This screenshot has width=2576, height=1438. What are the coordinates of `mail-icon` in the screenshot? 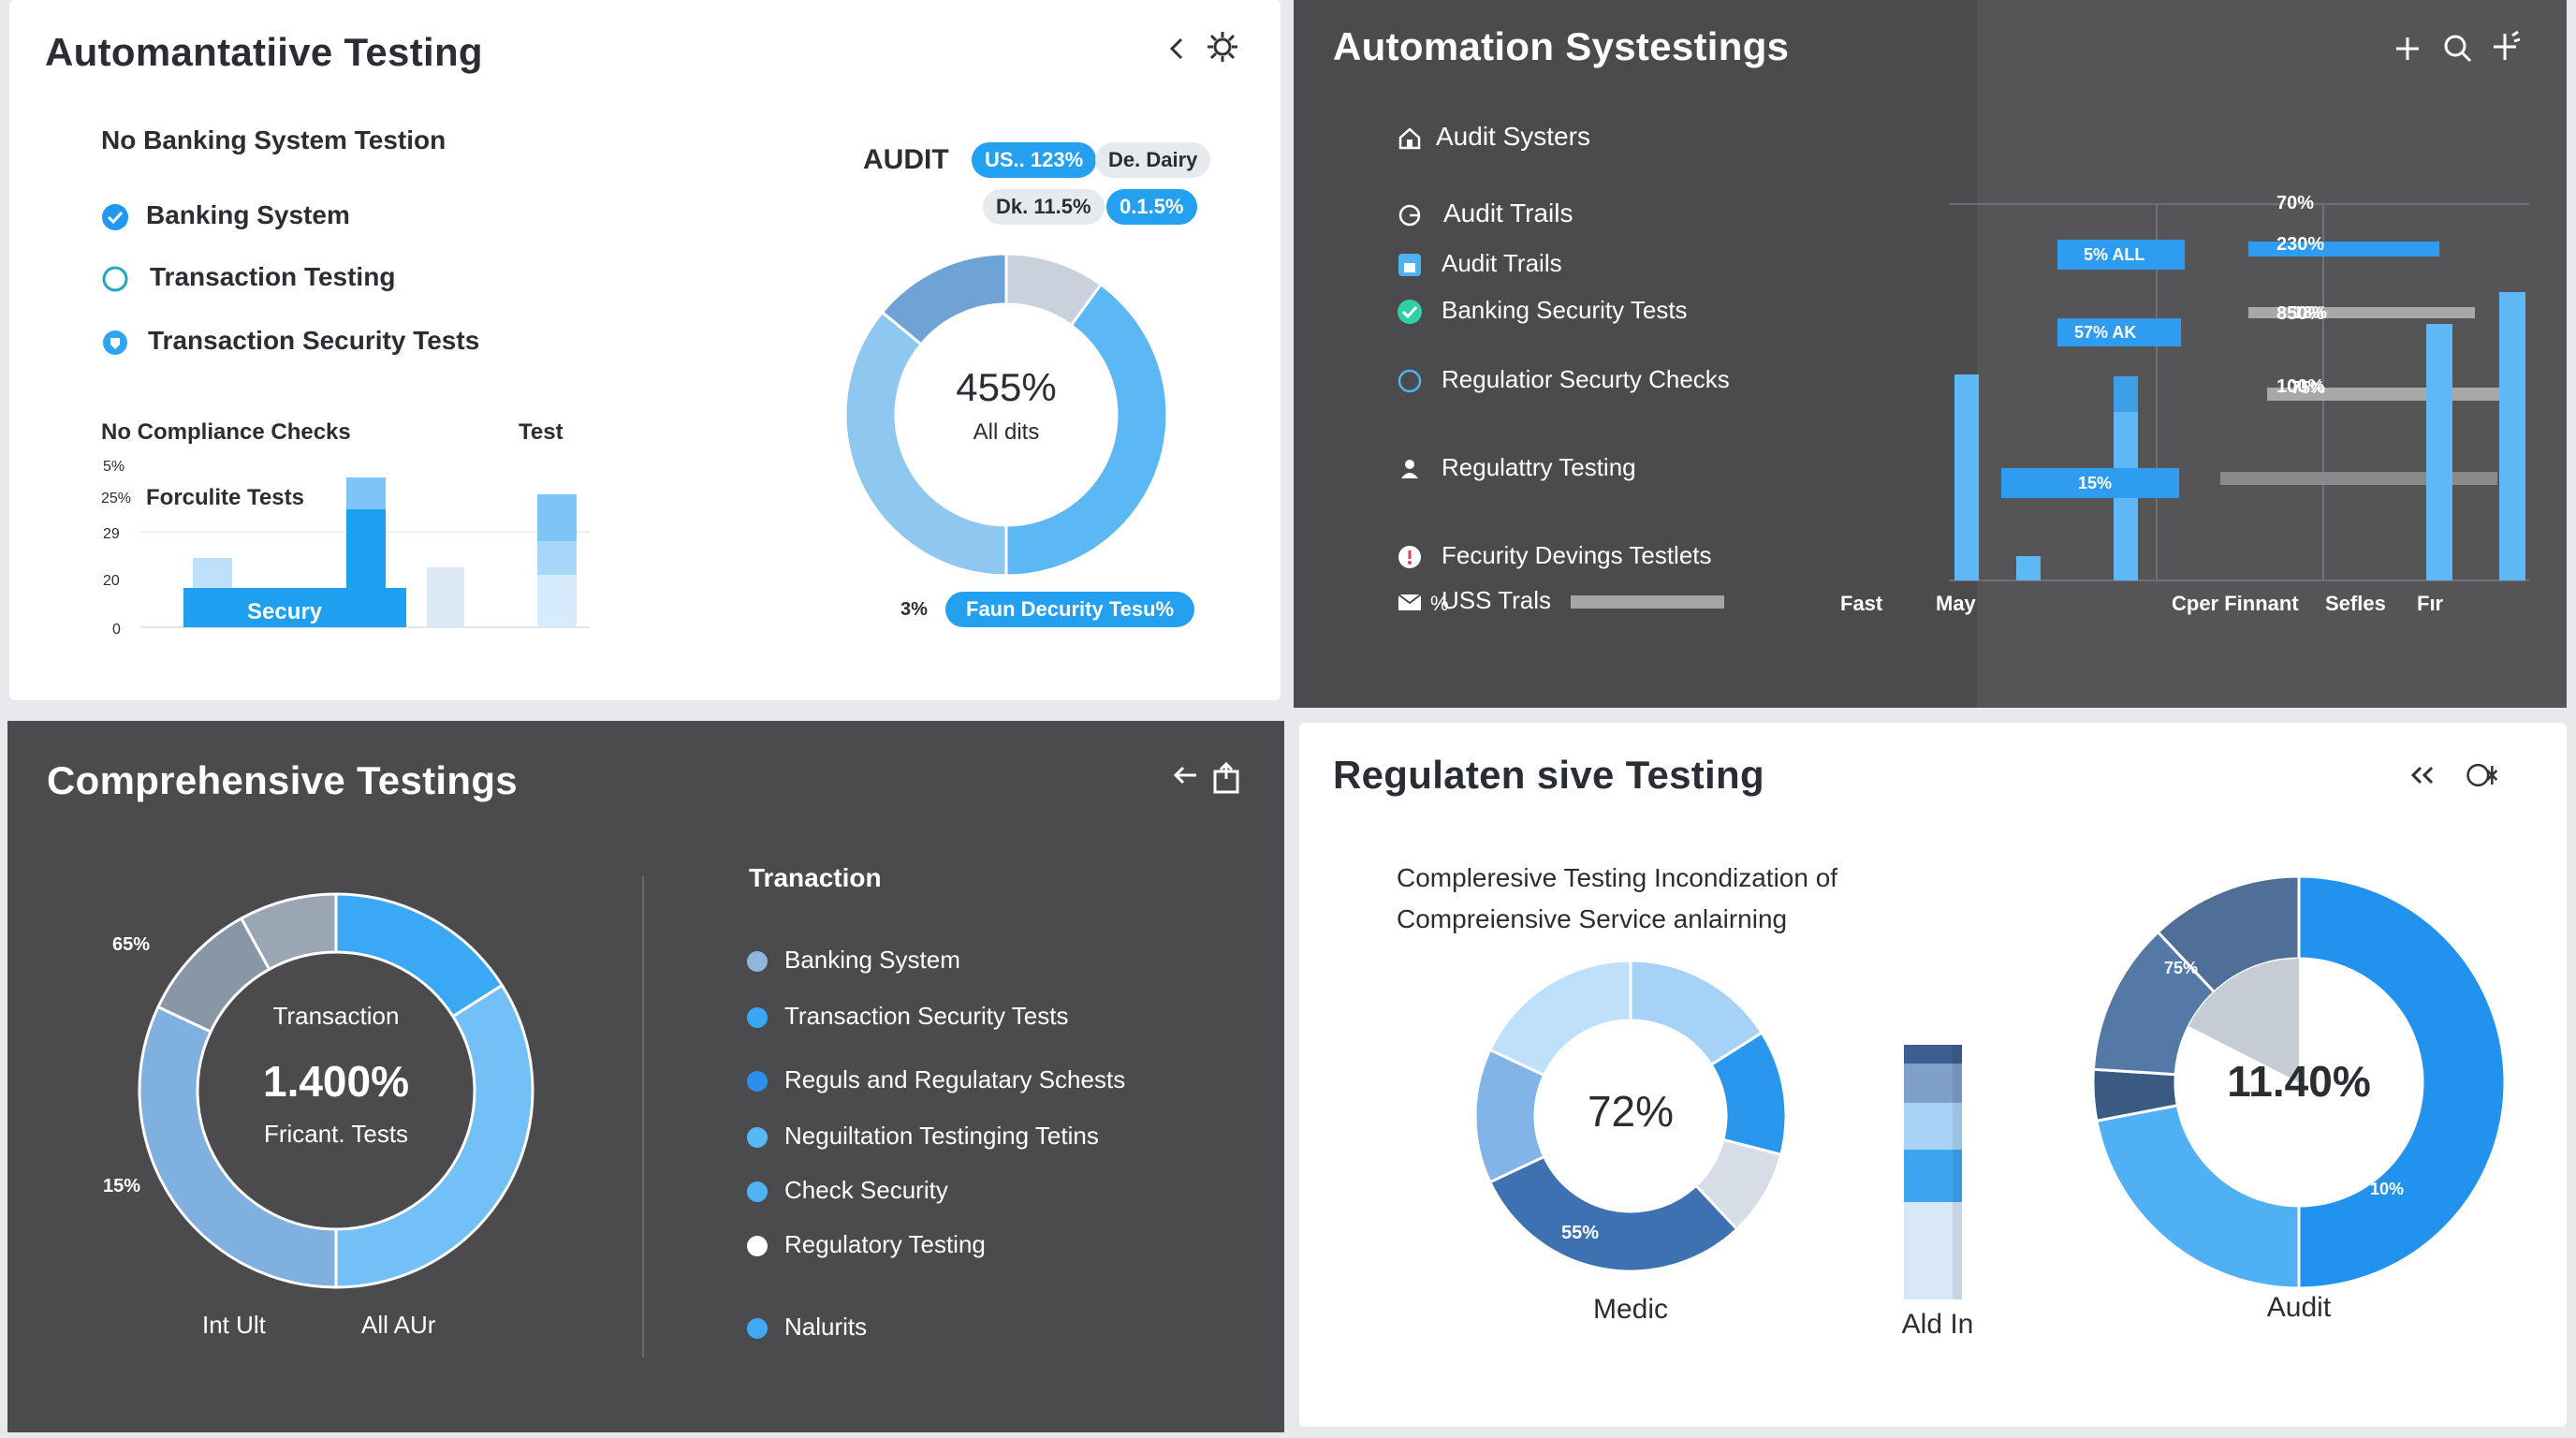 It's located at (1410, 602).